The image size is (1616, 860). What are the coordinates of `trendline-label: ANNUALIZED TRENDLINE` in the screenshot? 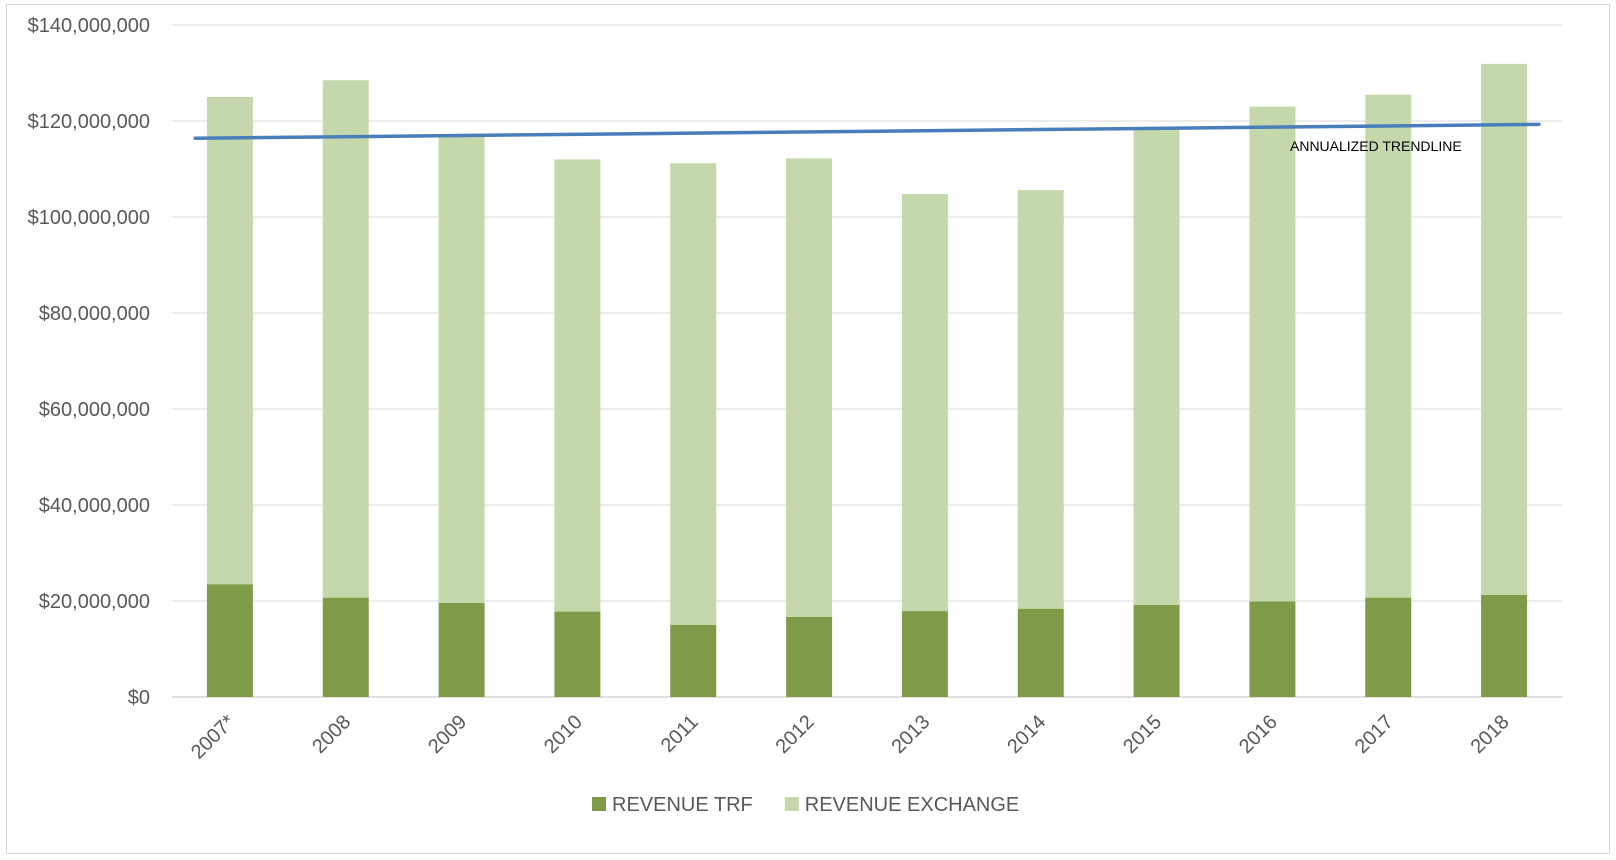 It's located at (1376, 146).